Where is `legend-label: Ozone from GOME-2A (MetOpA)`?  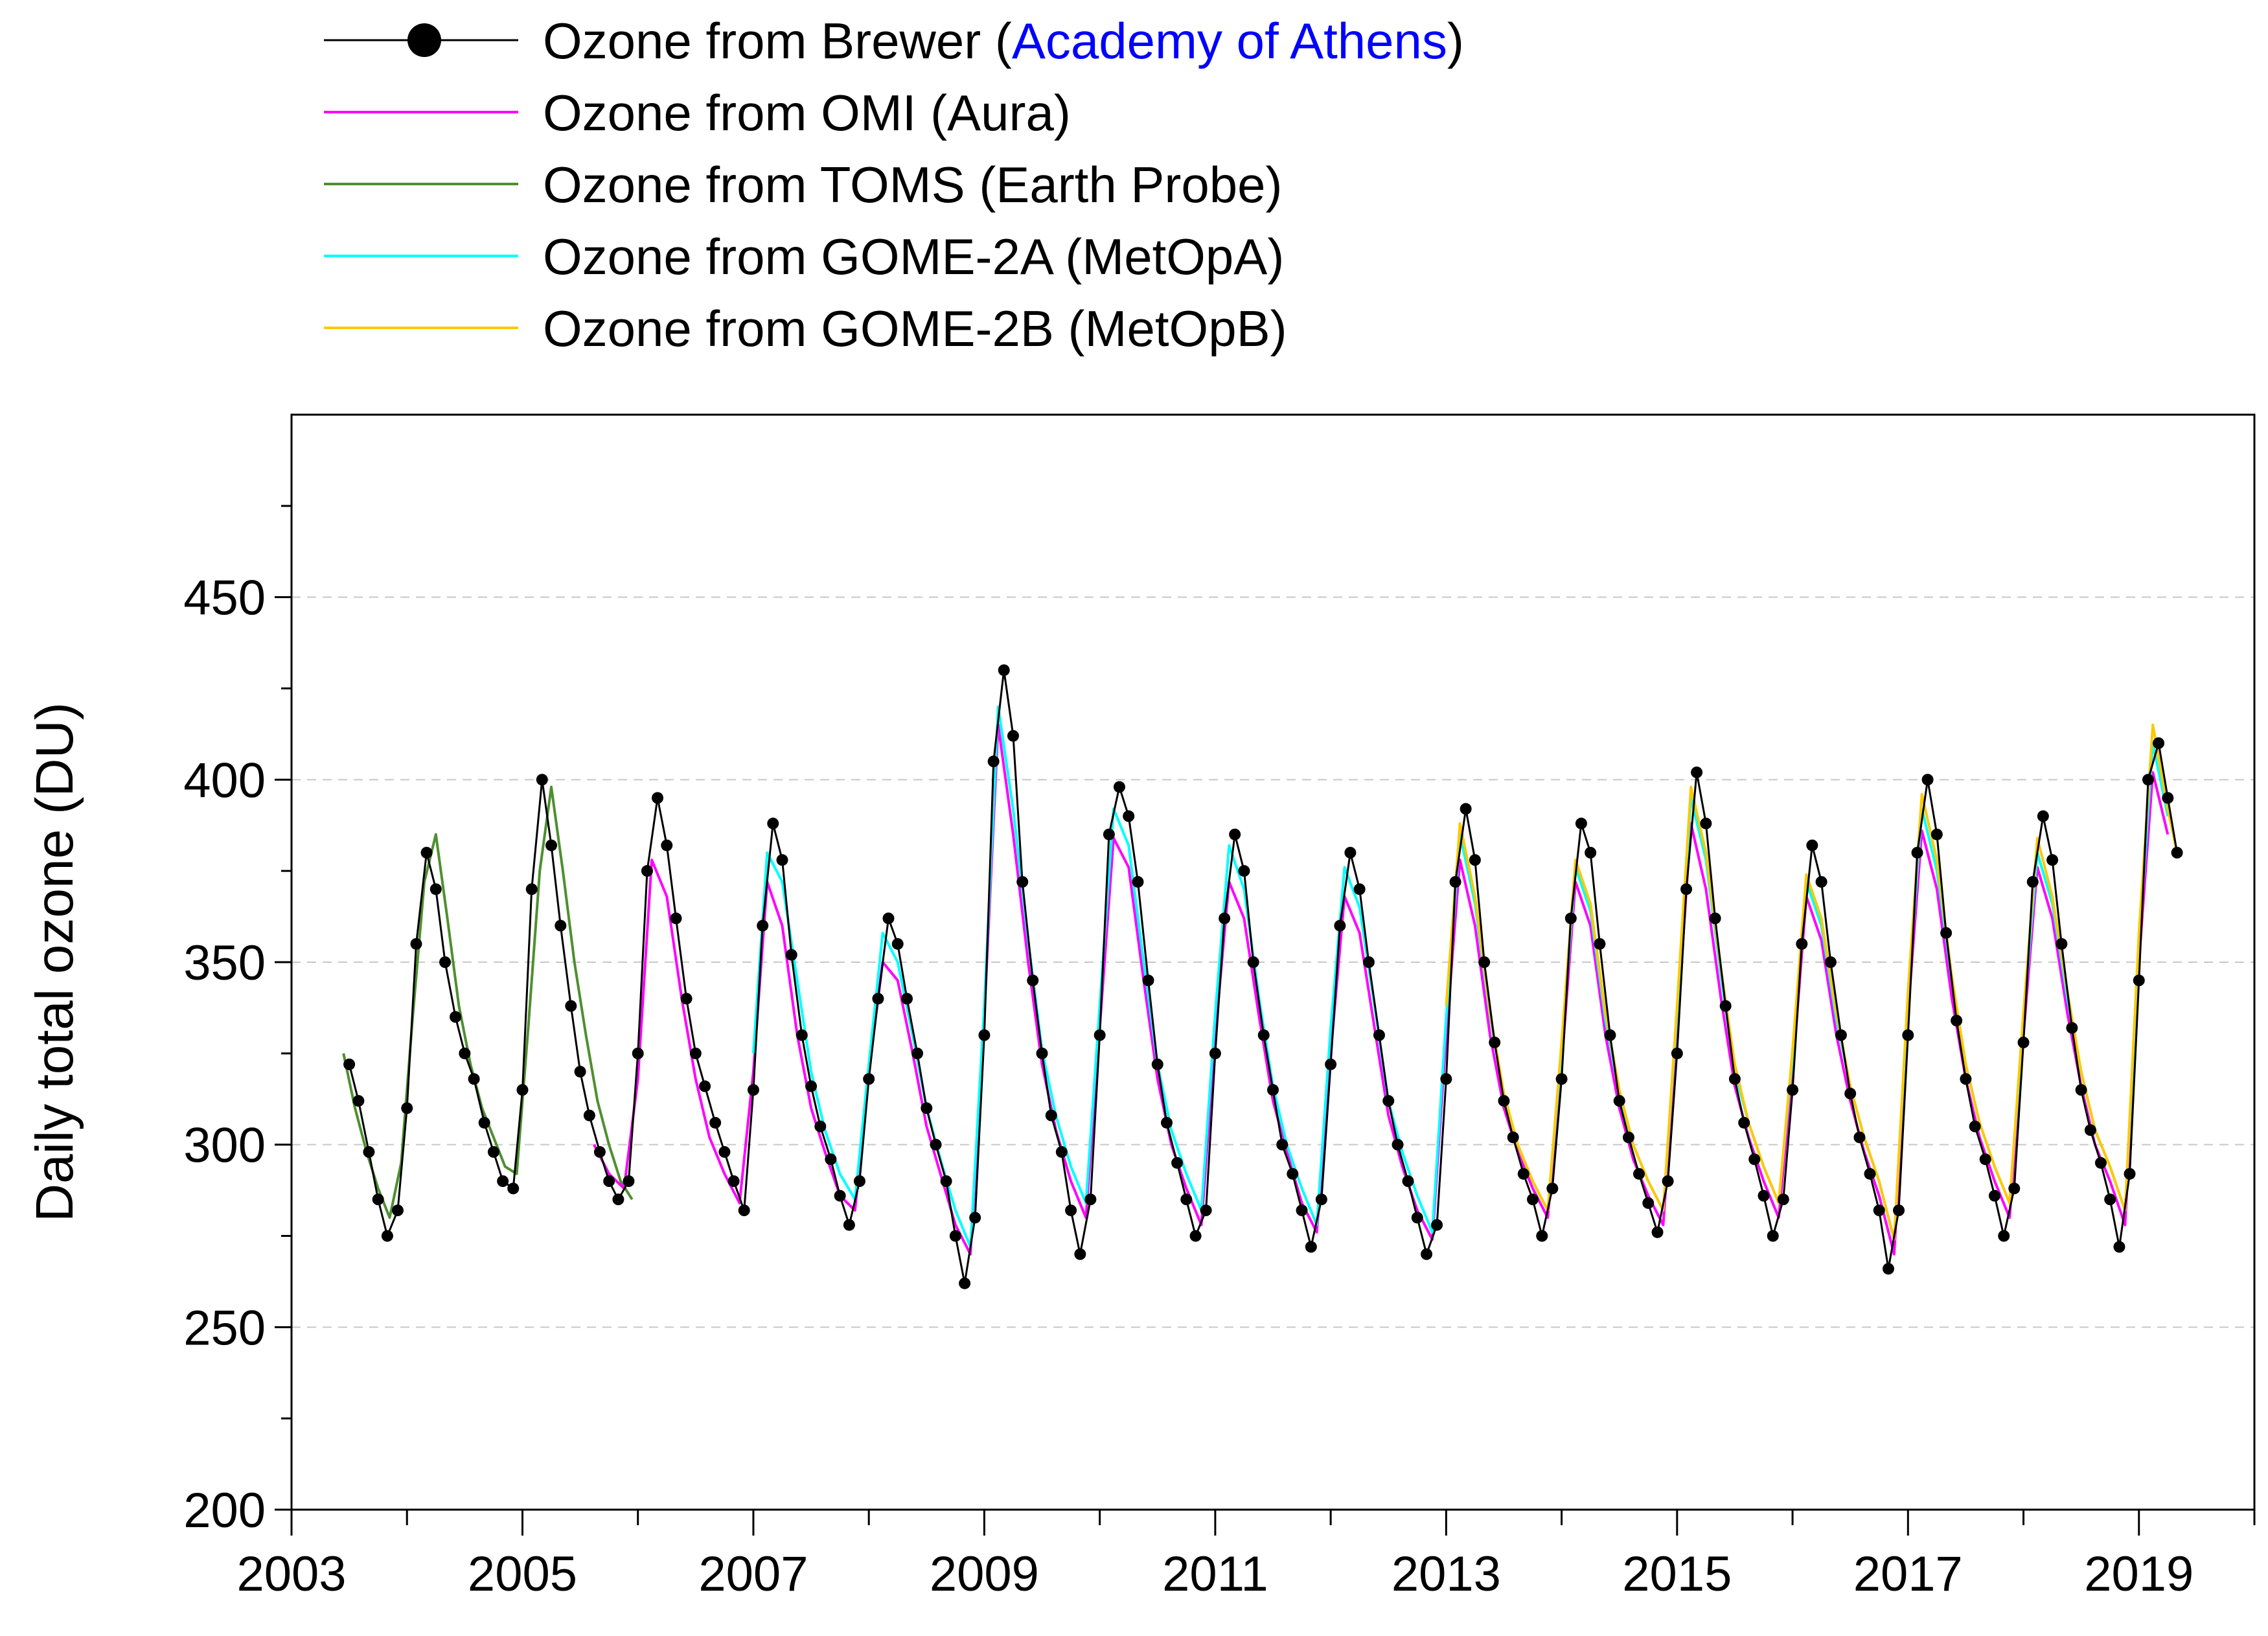
legend-label: Ozone from GOME-2A (MetOpA) is located at coordinates (913, 256).